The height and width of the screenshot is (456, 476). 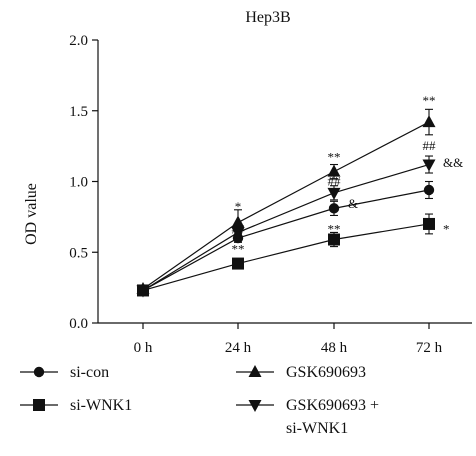 I want to click on legend-label: GSK690693, so click(x=326, y=372).